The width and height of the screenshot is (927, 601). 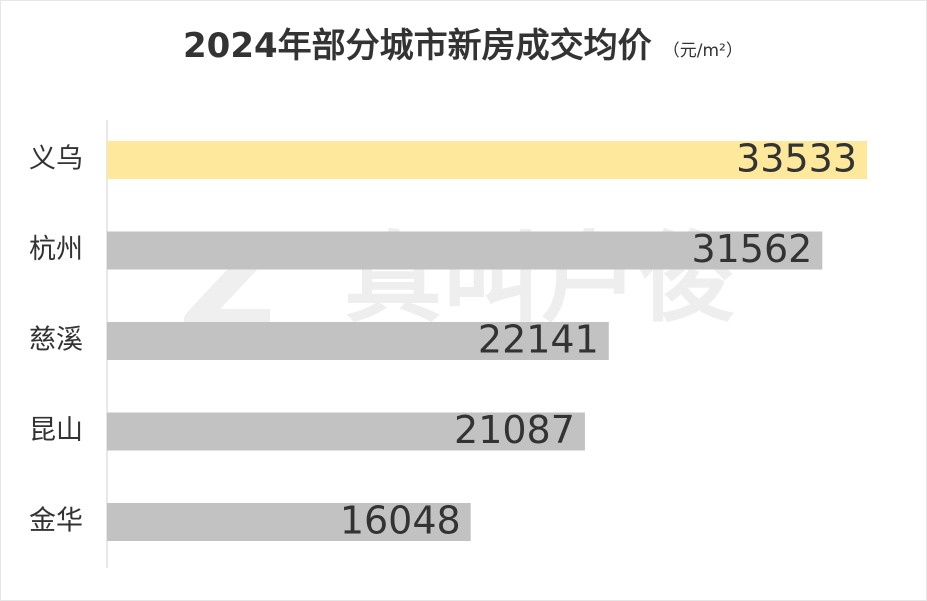 What do you see at coordinates (417, 46) in the screenshot?
I see `chart-title: 2024年部分城市新房成交均价` at bounding box center [417, 46].